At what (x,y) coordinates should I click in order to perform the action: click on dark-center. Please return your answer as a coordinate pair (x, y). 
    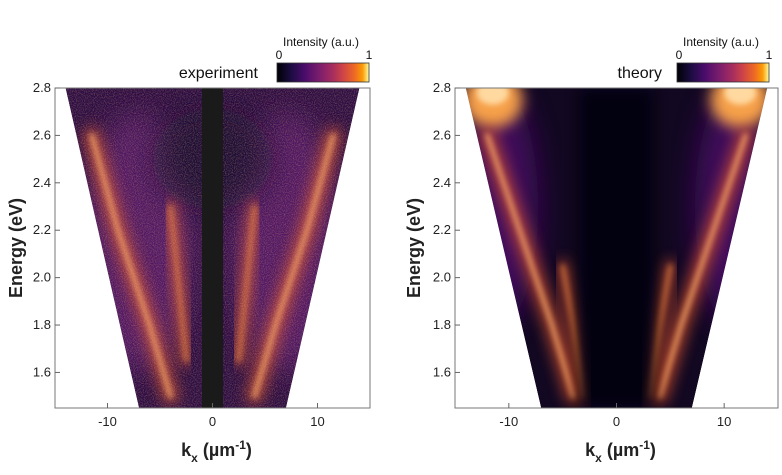
    Looking at the image, I should click on (616, 248).